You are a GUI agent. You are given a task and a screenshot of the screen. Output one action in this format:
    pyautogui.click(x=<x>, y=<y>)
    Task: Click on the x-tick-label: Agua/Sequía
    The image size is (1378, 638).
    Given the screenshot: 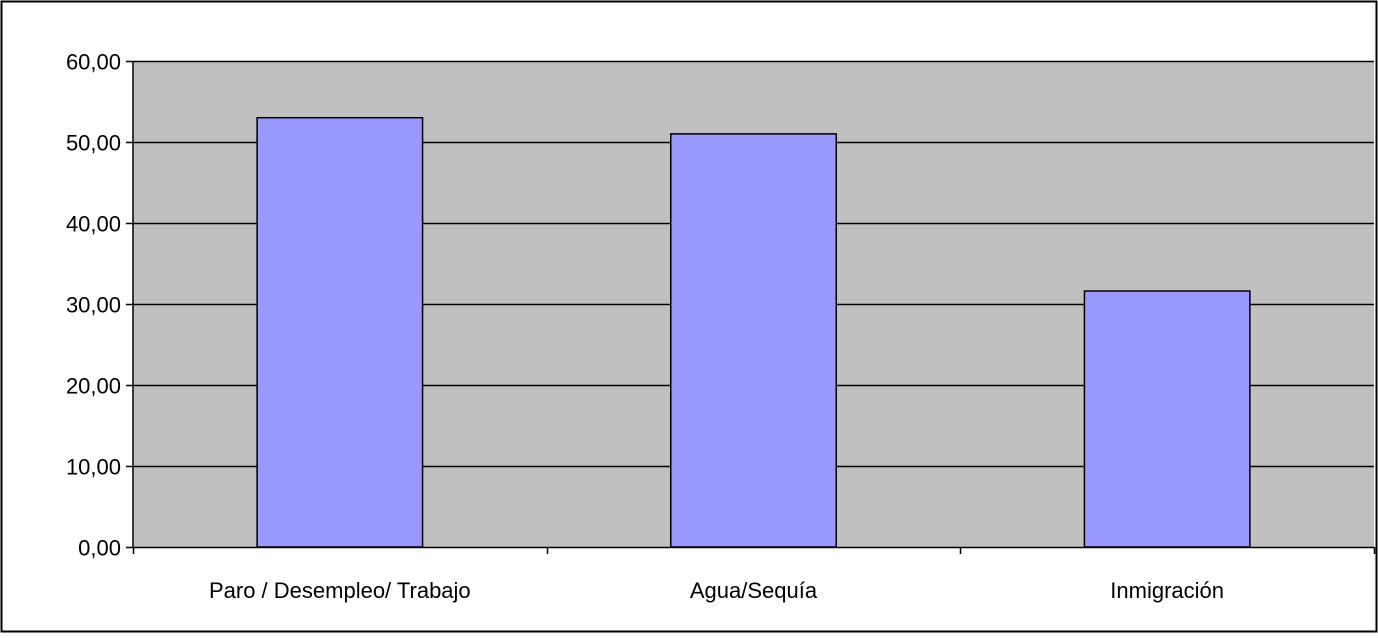 What is the action you would take?
    pyautogui.click(x=754, y=590)
    